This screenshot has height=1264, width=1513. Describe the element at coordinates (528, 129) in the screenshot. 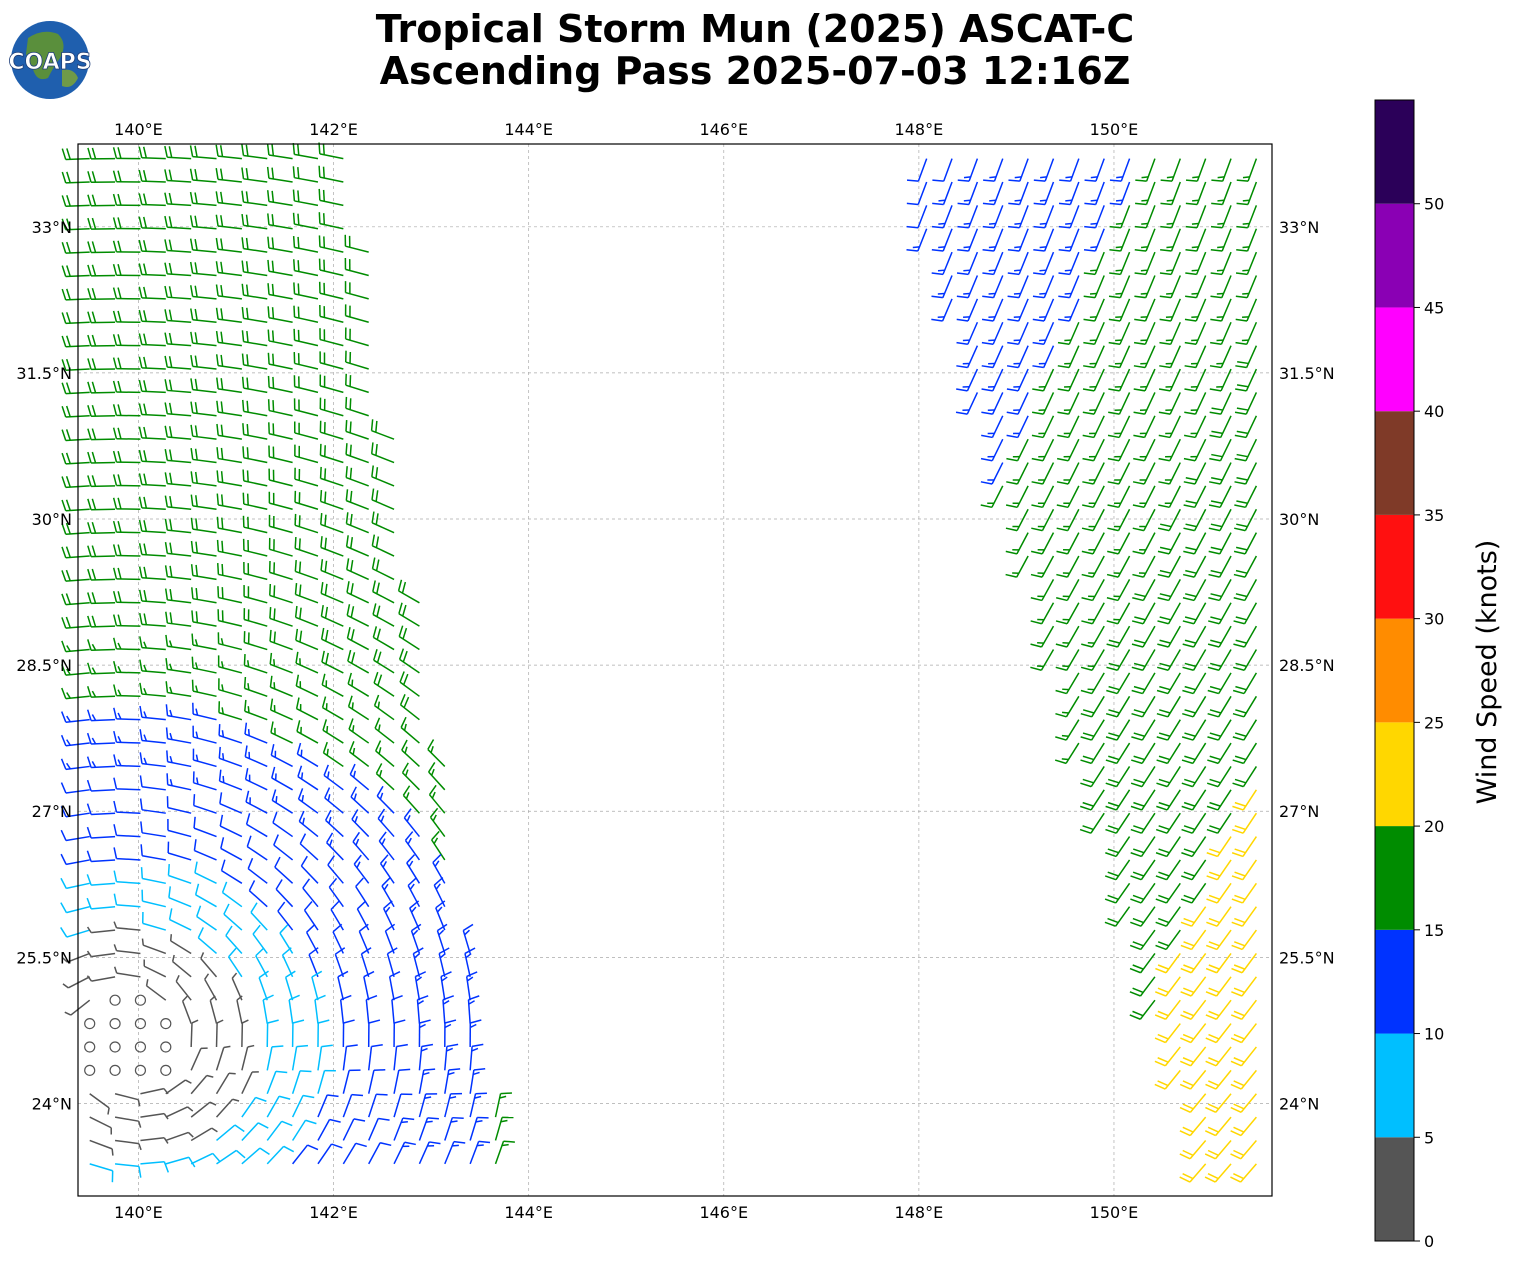

I see `lon-tick-label-top: 144°E` at that location.